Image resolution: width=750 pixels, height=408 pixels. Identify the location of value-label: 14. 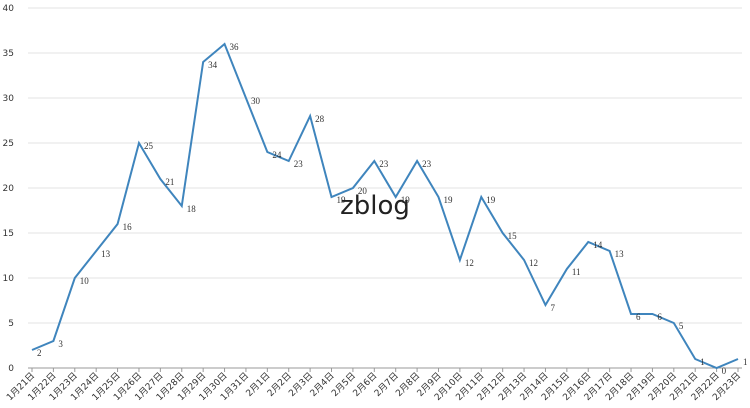
(598, 245).